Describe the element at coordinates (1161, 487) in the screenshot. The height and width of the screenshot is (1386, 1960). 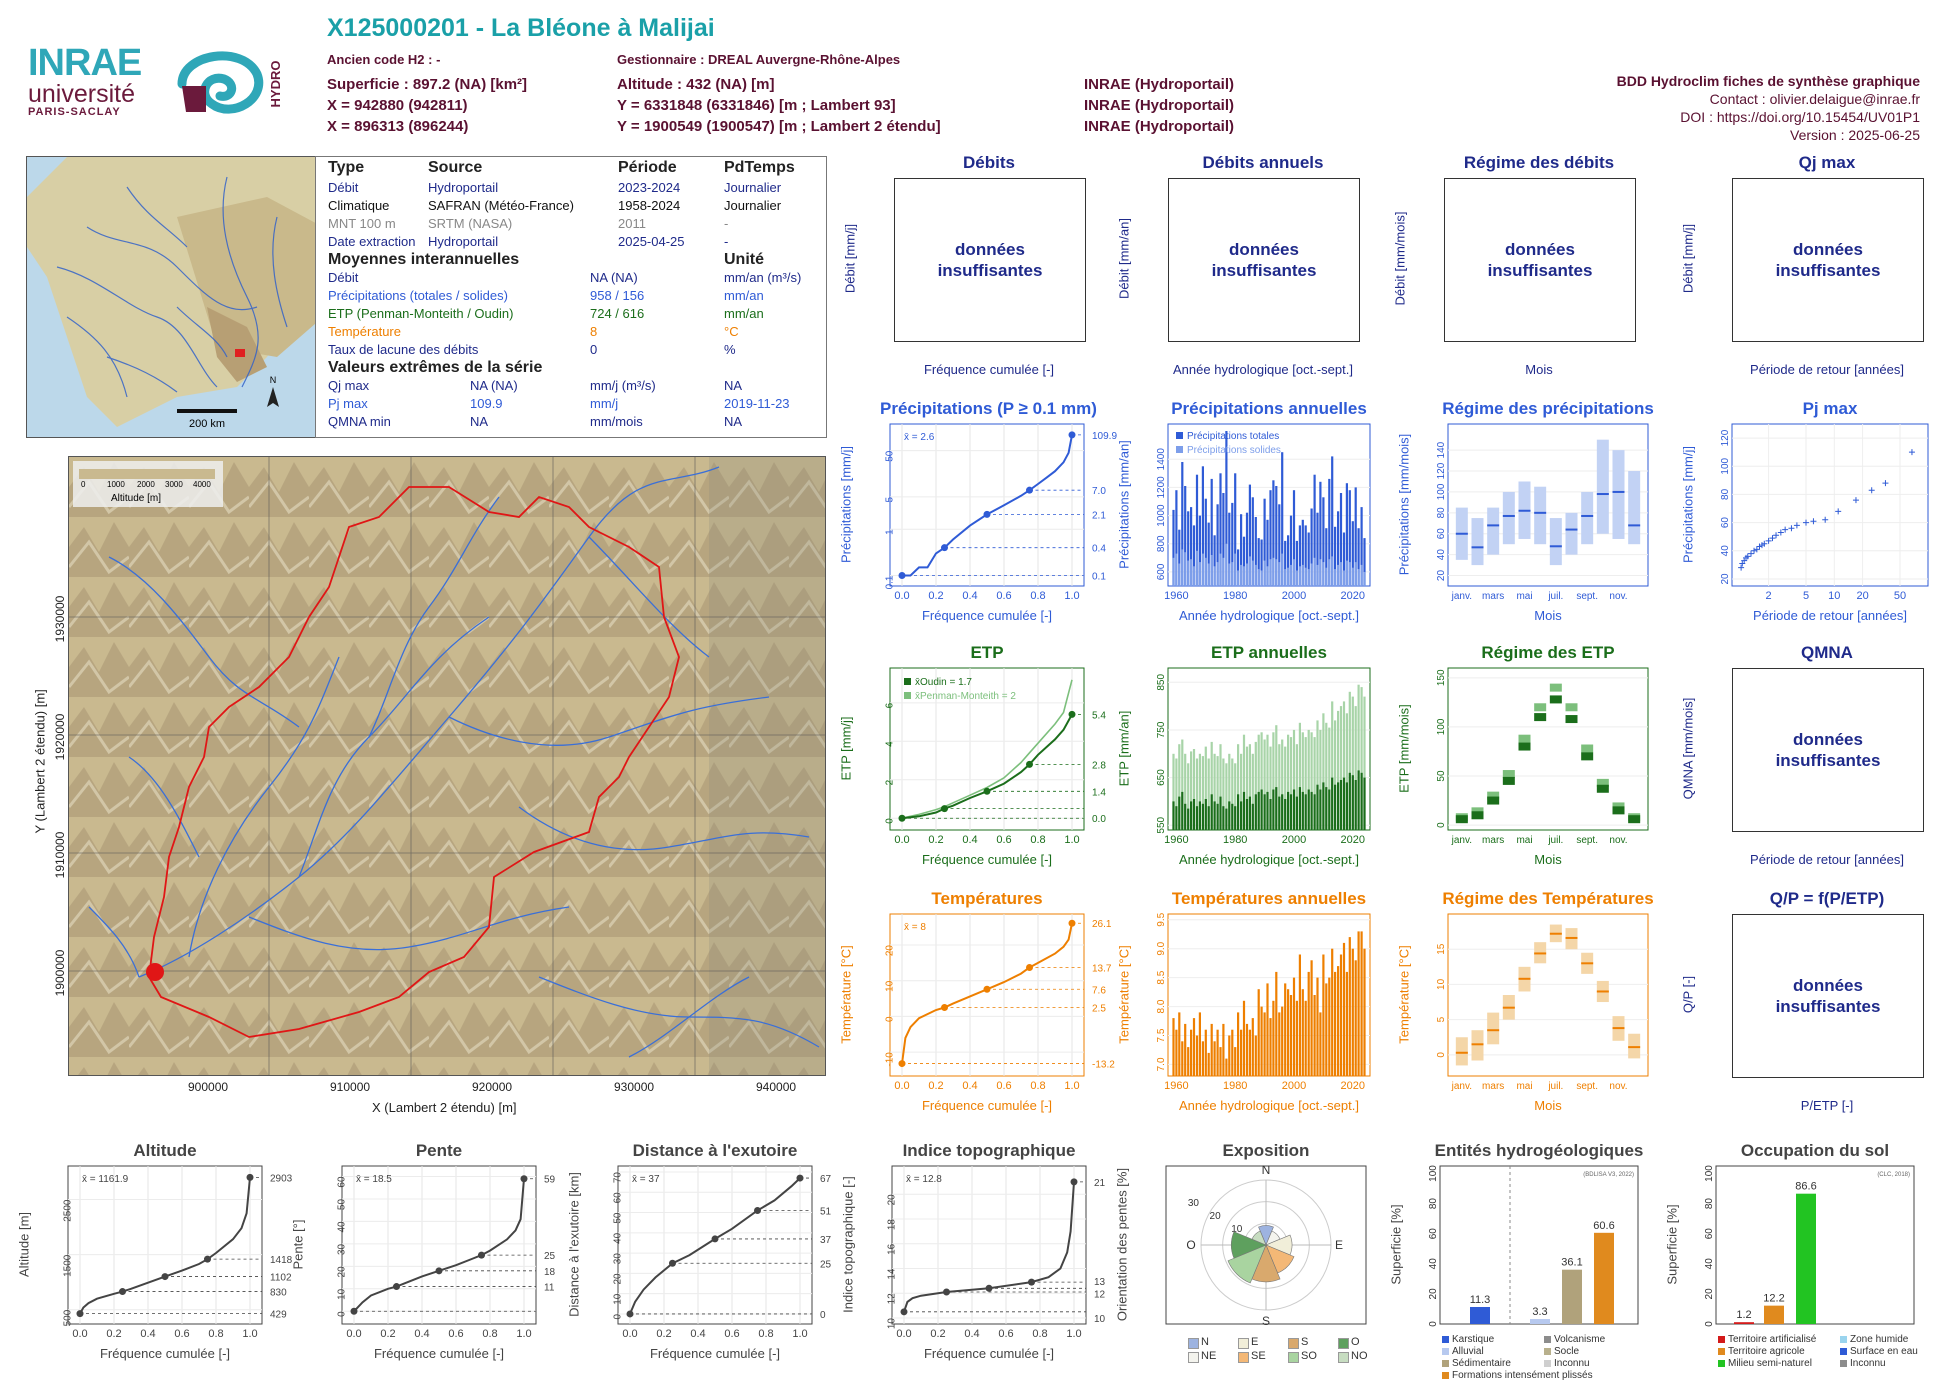
I see `precip_annual-ytick: 1200` at that location.